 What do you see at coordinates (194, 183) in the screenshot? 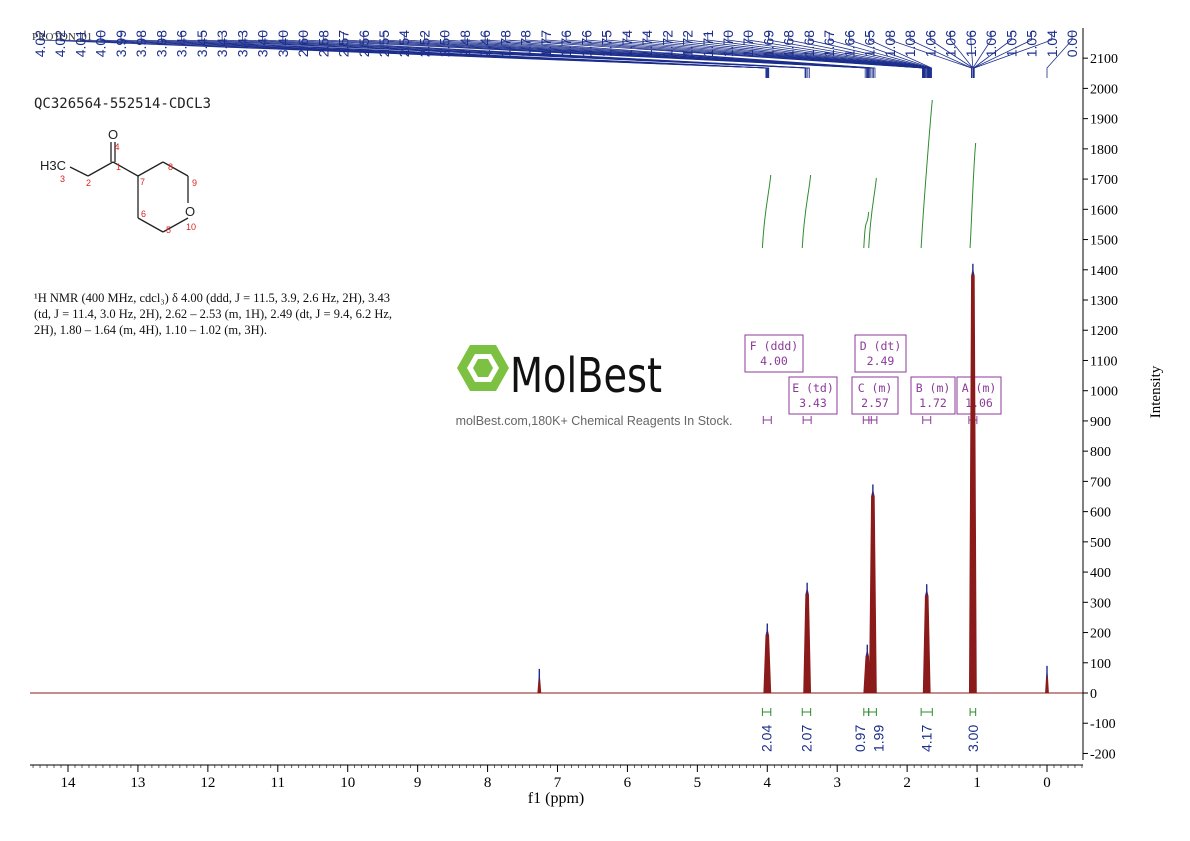
I see `atom-num-9: 9` at bounding box center [194, 183].